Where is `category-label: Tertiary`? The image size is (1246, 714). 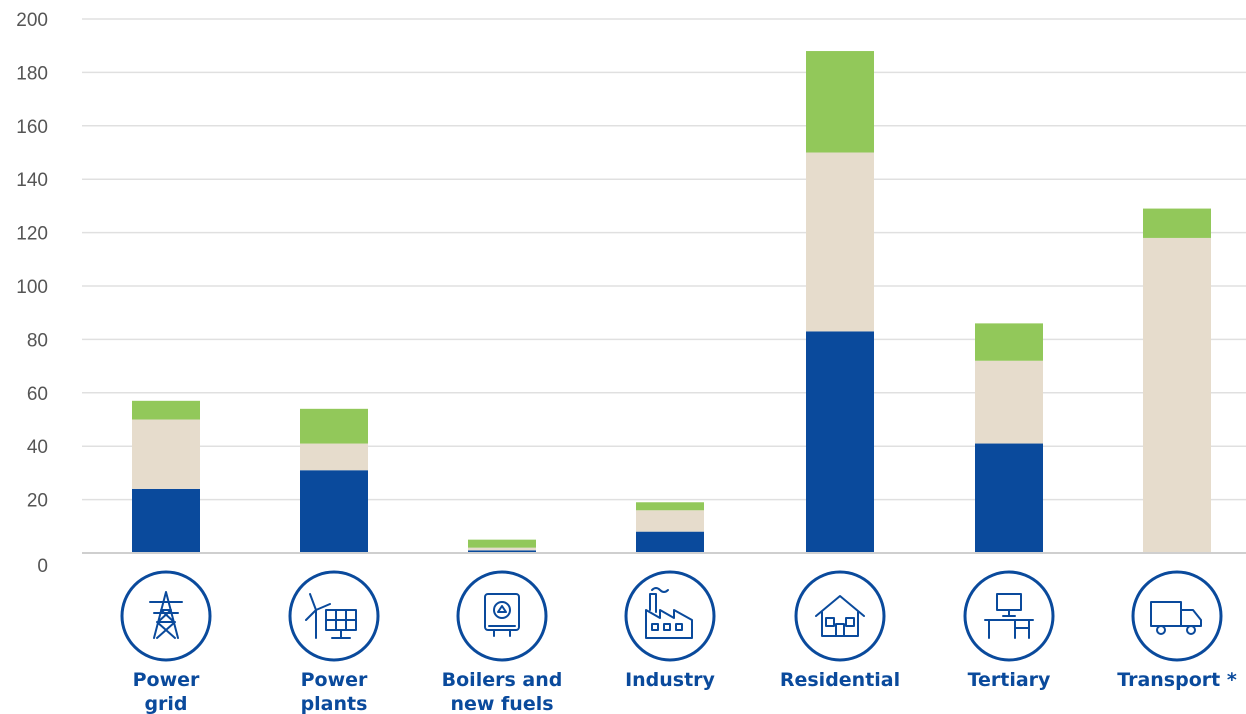 category-label: Tertiary is located at coordinates (1009, 680).